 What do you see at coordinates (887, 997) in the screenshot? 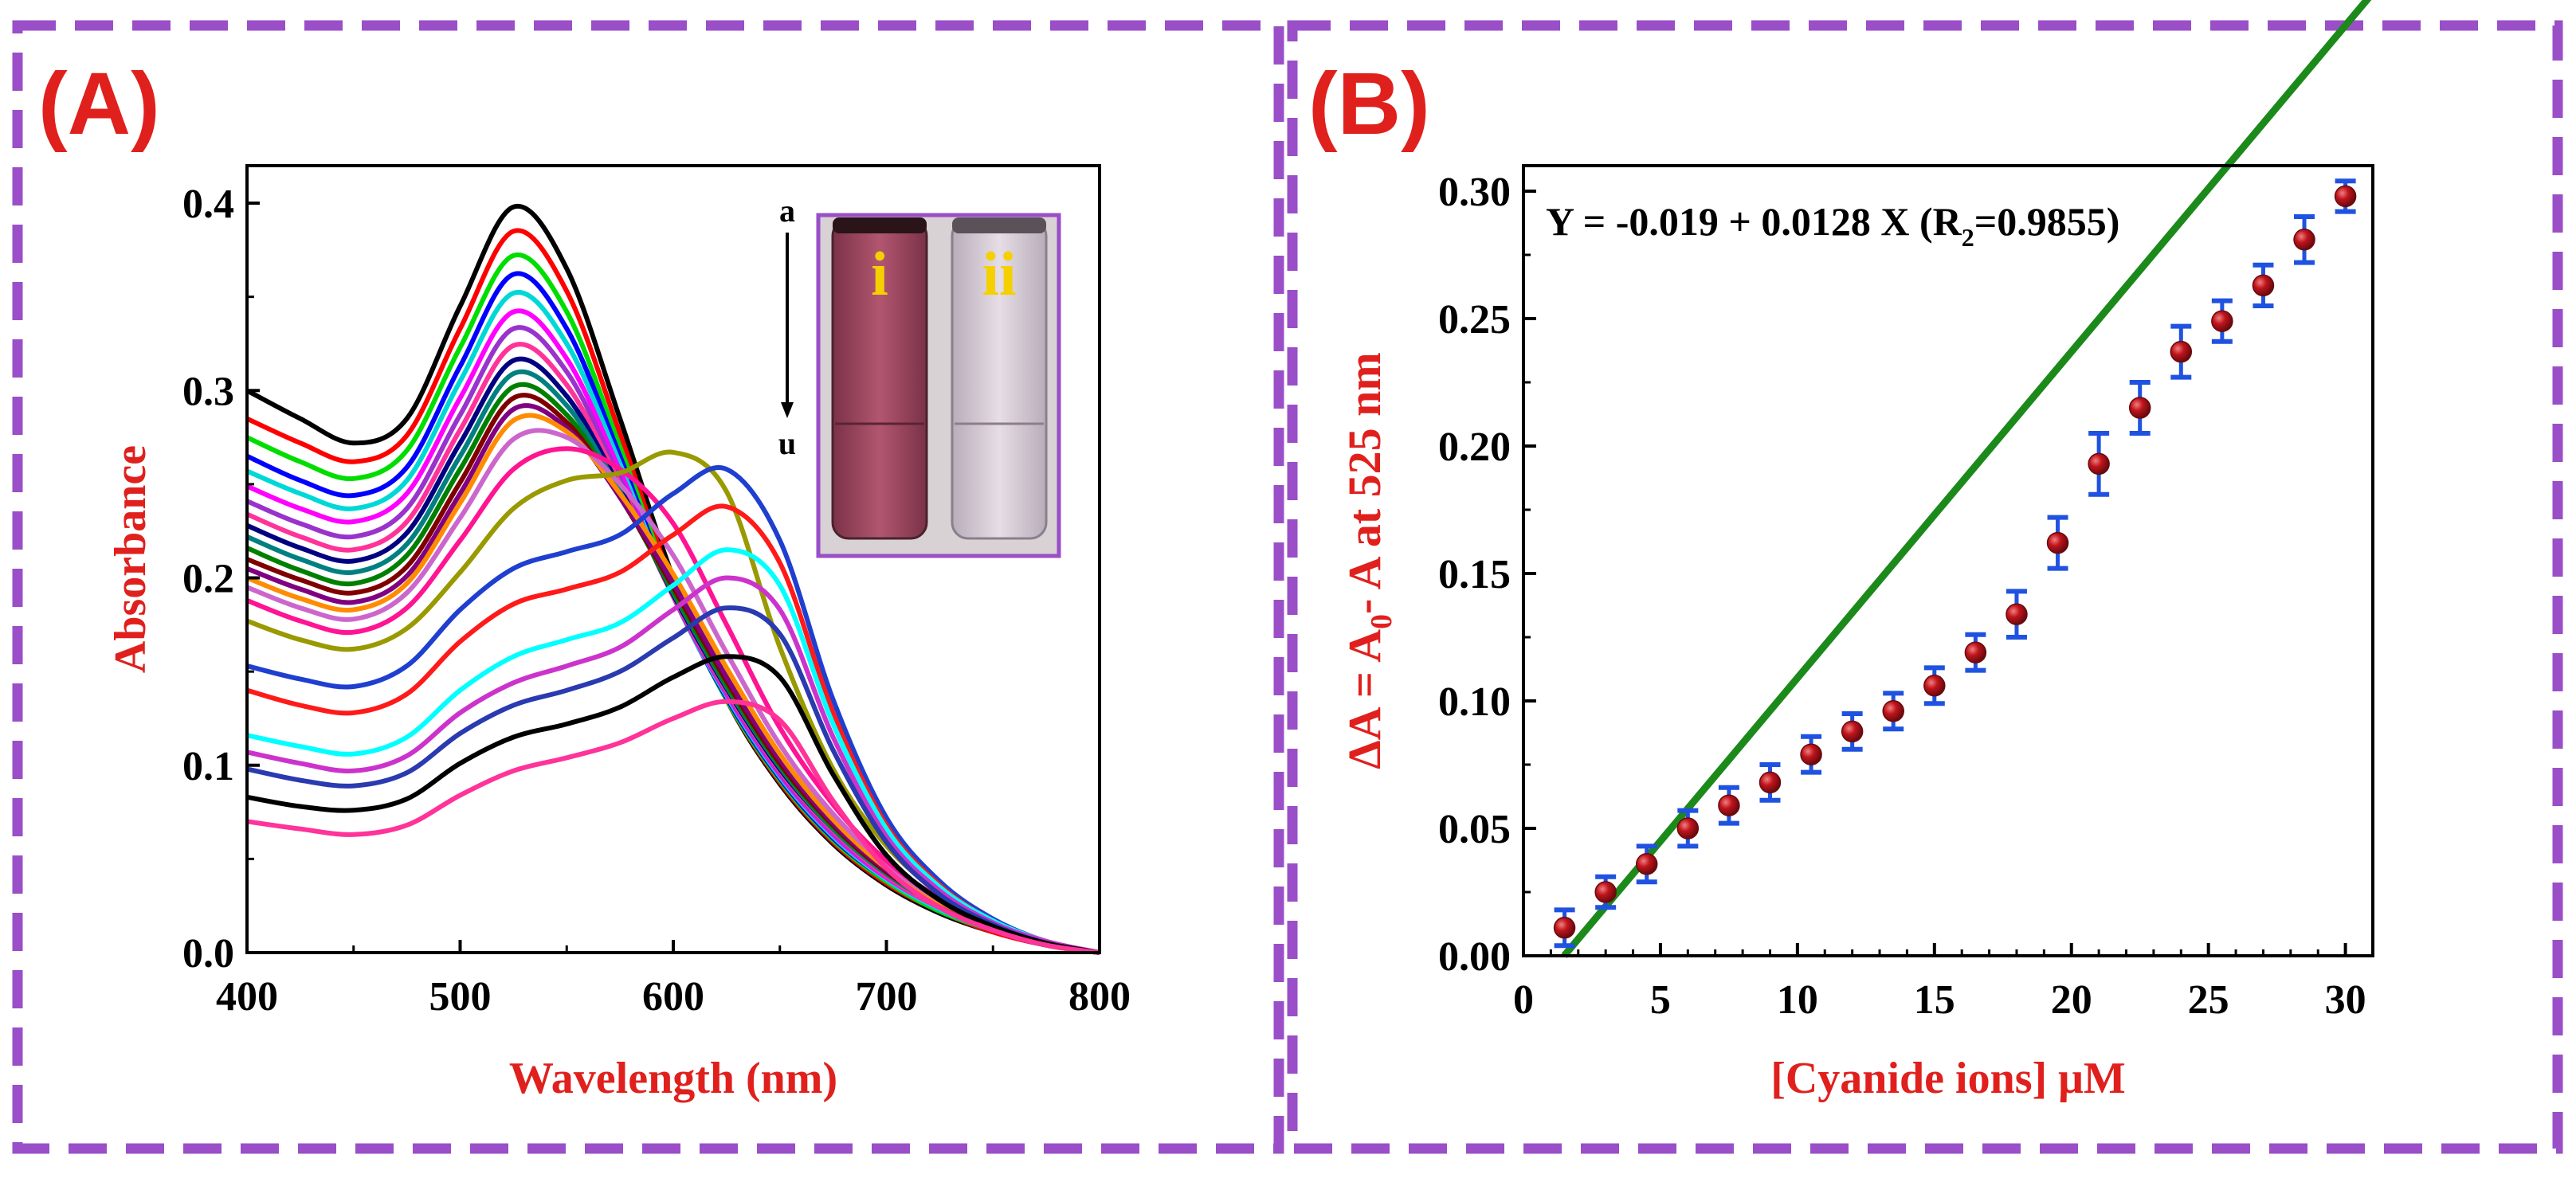
I see `x-tick-label: 700` at bounding box center [887, 997].